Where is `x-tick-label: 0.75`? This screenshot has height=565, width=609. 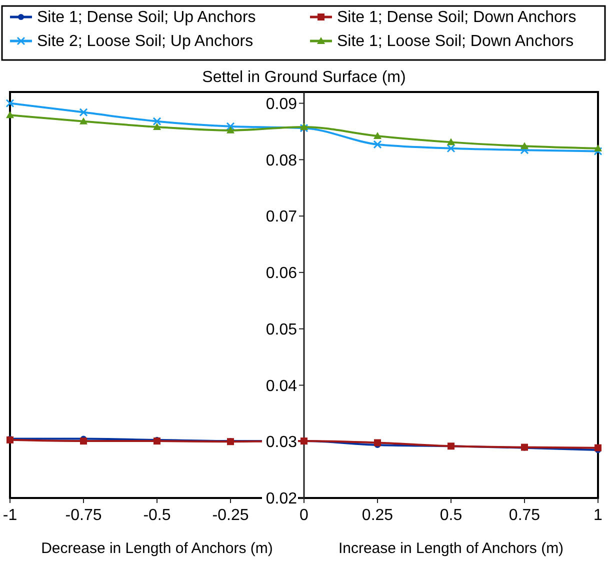 x-tick-label: 0.75 is located at coordinates (524, 515).